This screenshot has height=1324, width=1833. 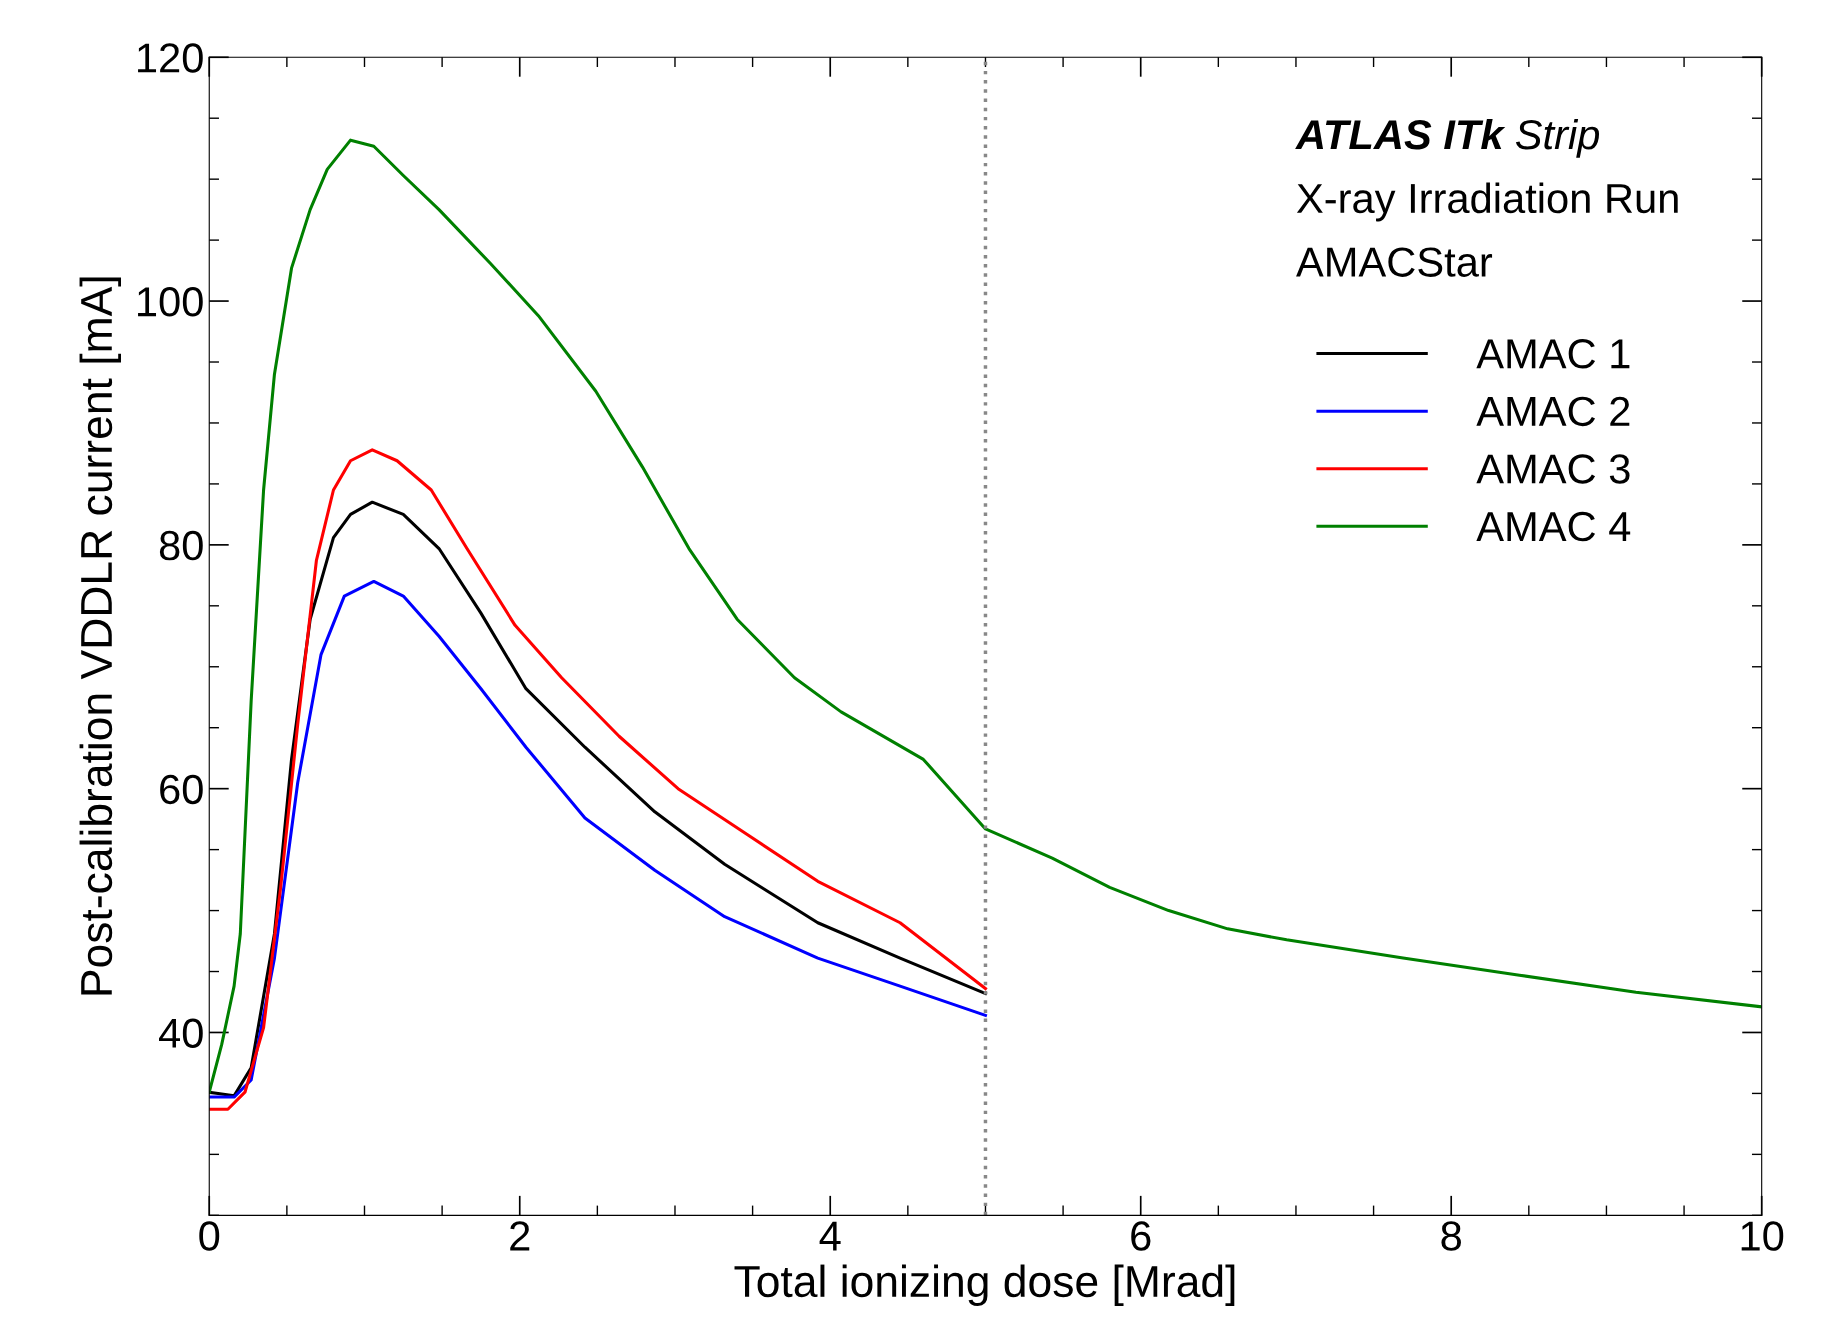 I want to click on y-tick-label: 120, so click(x=170, y=58).